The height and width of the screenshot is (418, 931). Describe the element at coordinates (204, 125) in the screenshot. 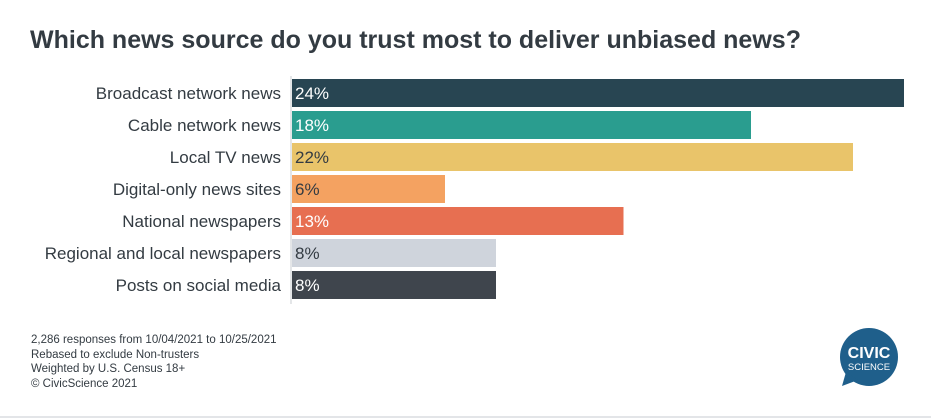

I see `category-label: Cable network news` at that location.